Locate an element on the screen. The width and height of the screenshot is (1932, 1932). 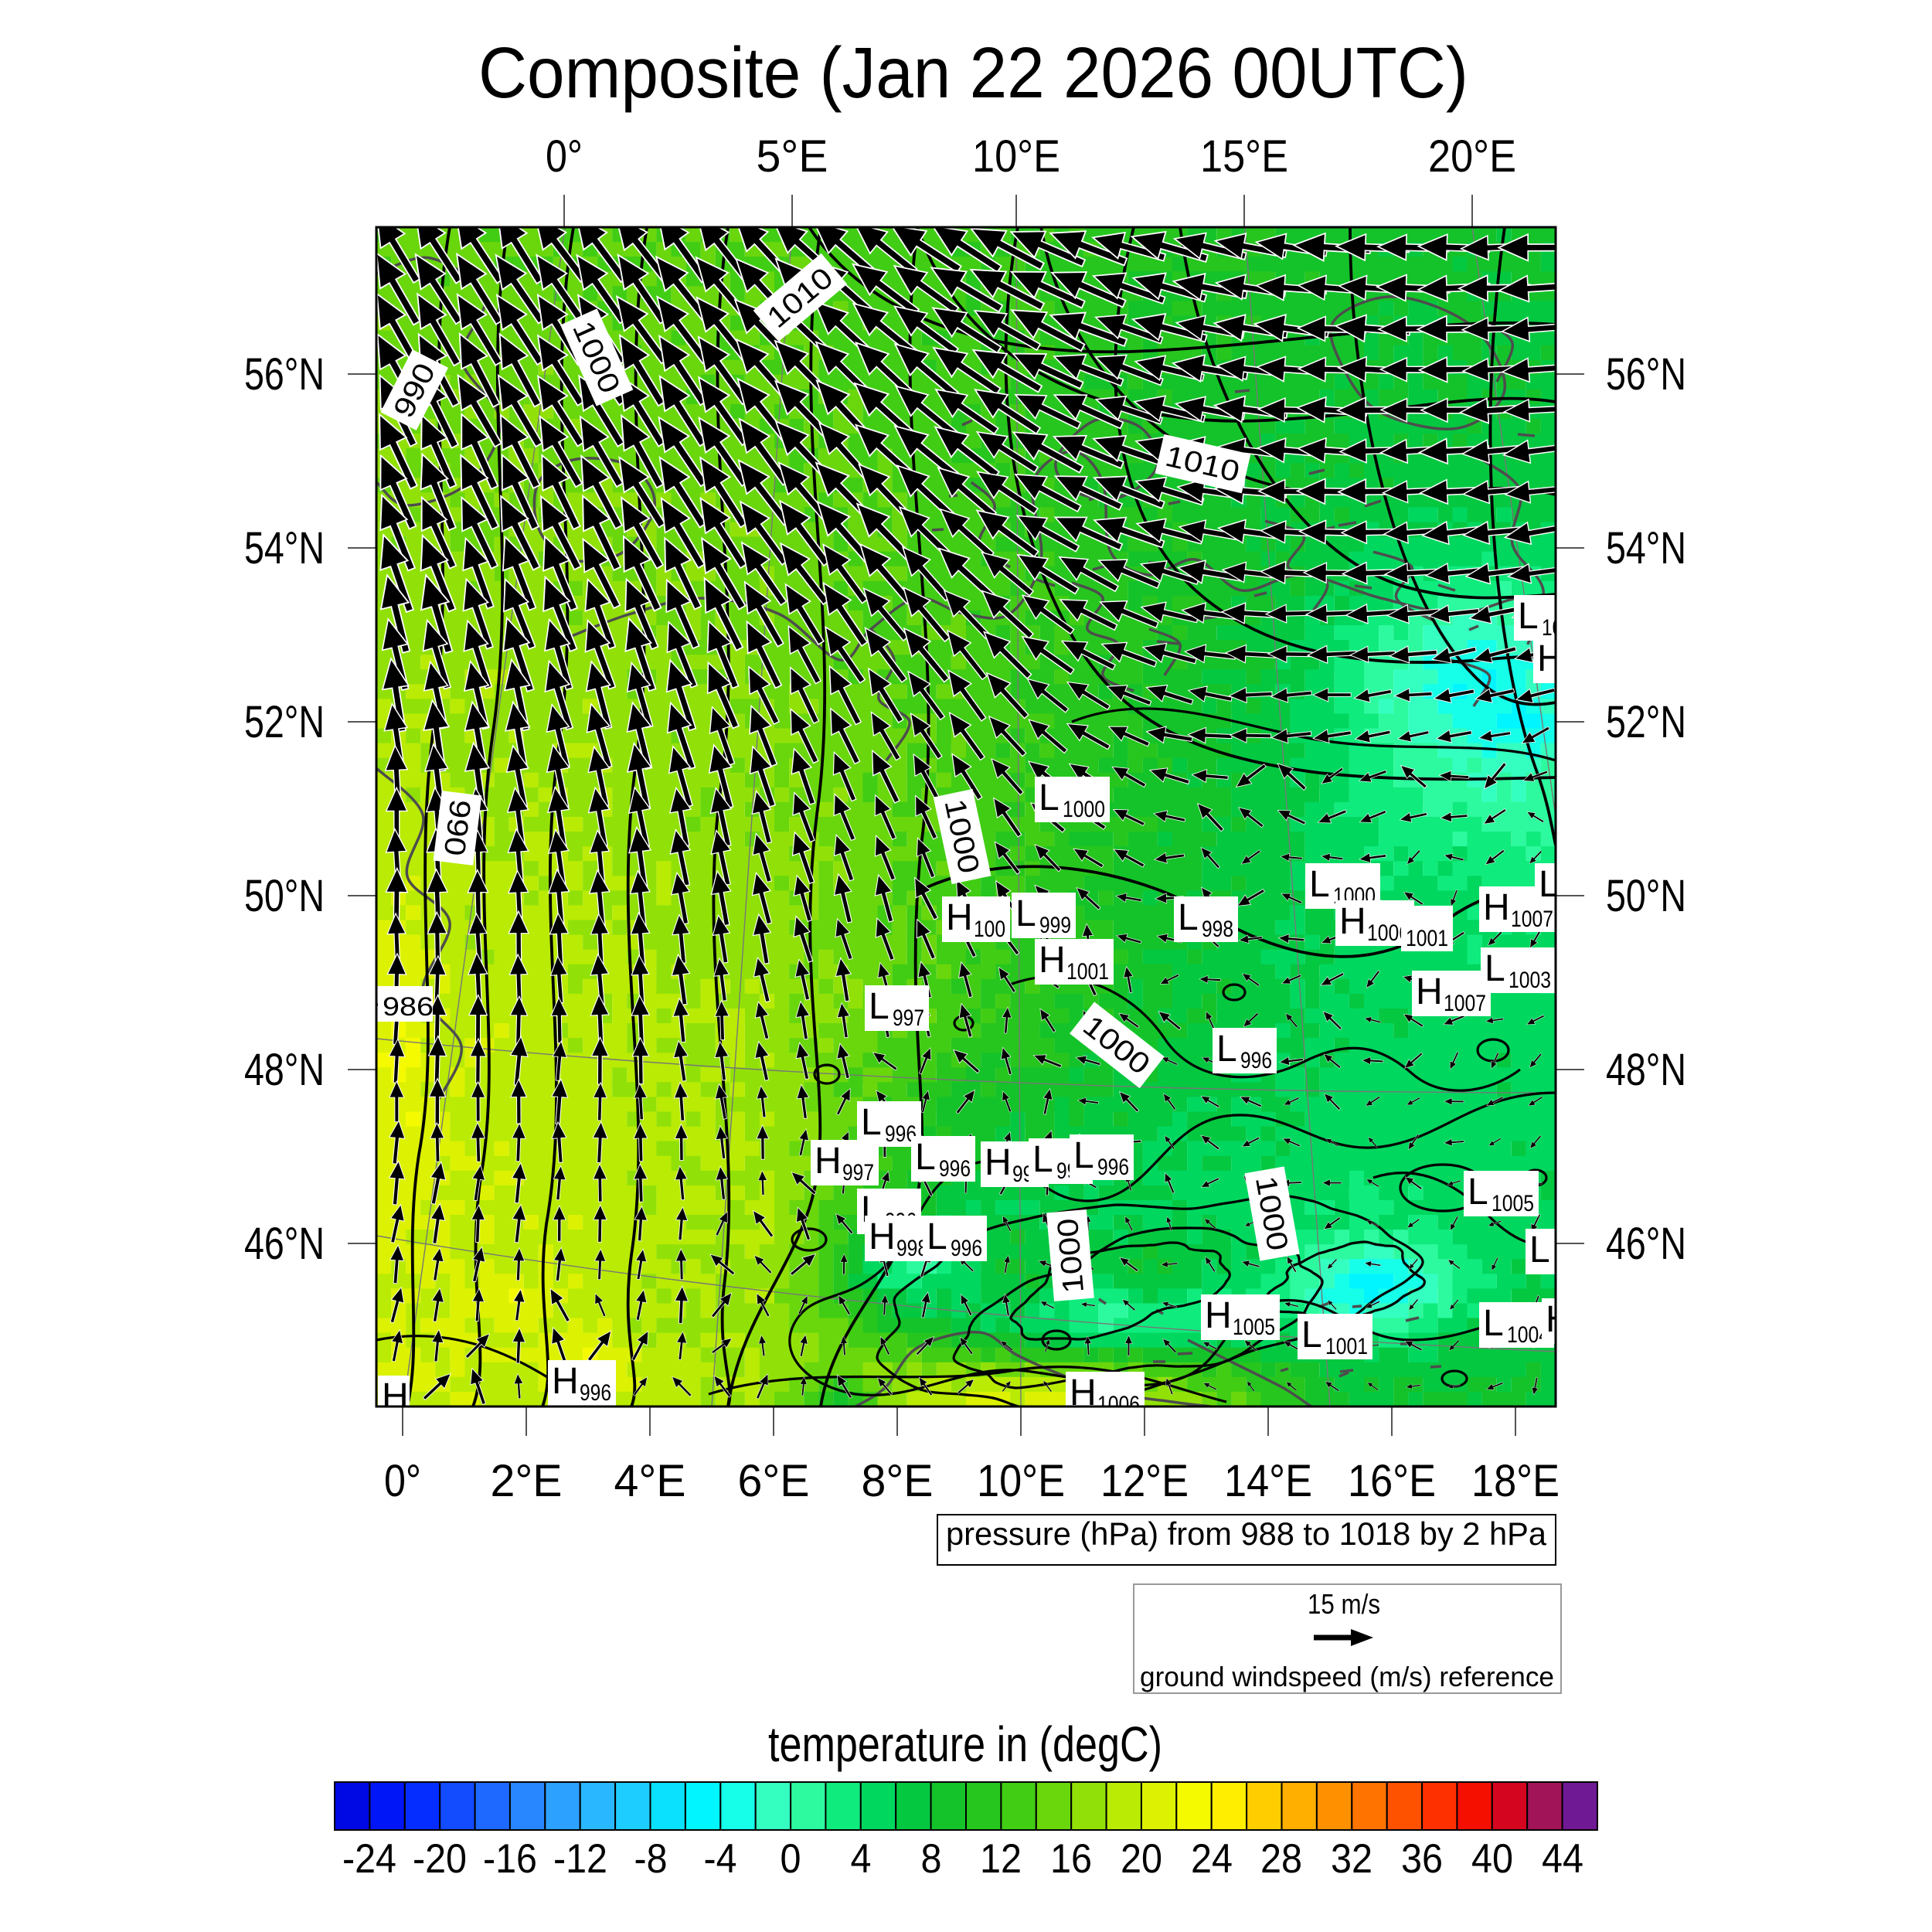
svg-text: -20 is located at coordinates (440, 1859).